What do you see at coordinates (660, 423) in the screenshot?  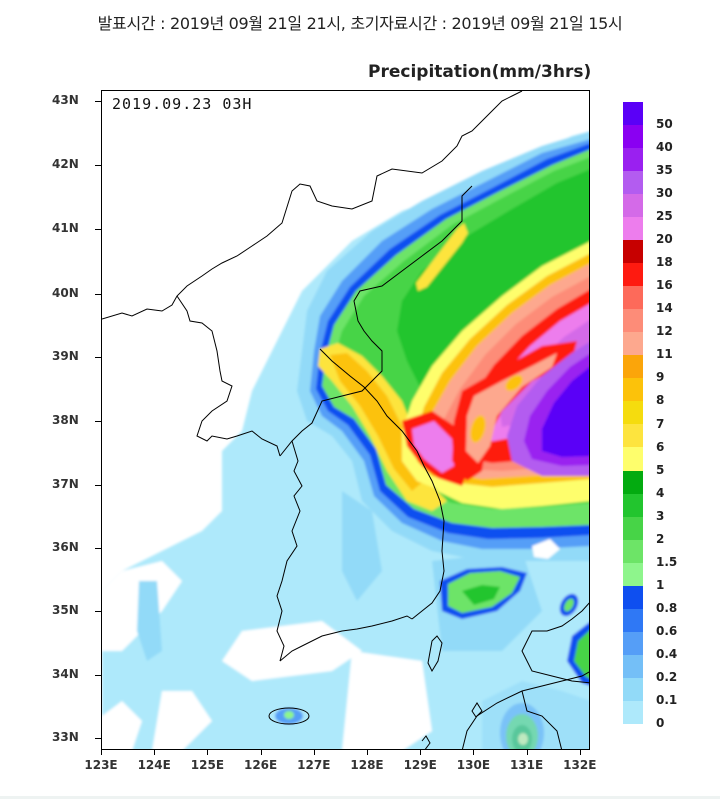 I see `colorbar-label: 7` at bounding box center [660, 423].